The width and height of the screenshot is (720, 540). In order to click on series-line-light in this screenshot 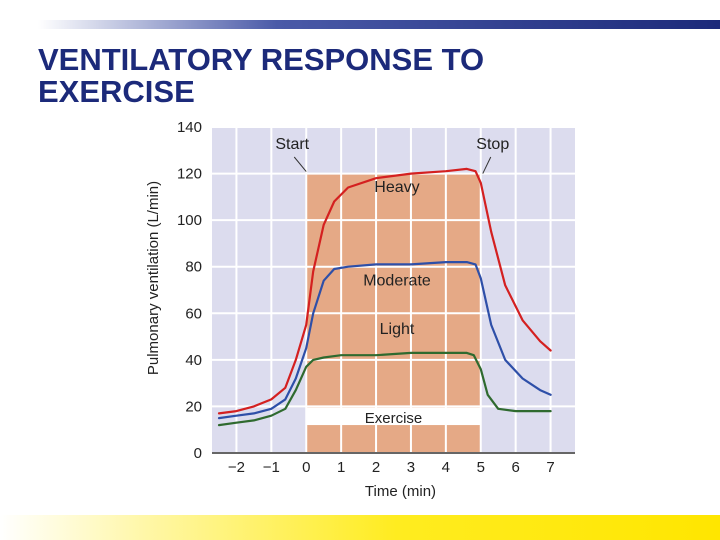, I will do `click(384, 389)`.